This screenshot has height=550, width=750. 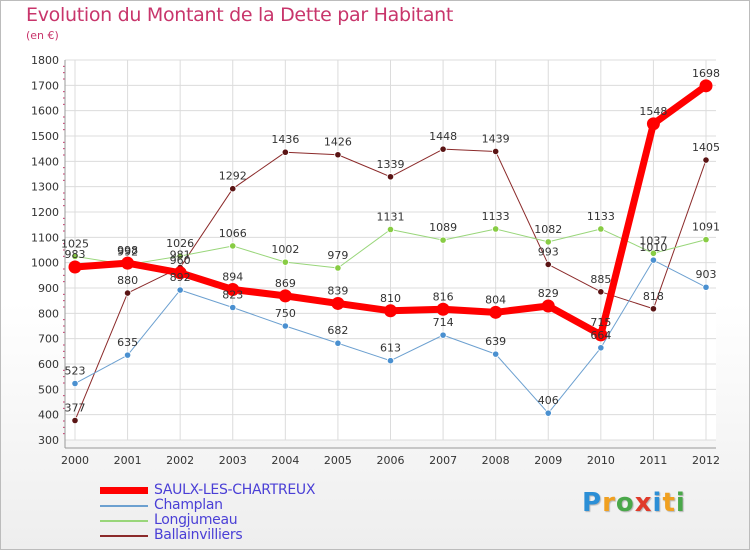 What do you see at coordinates (45, 136) in the screenshot?
I see `y-tick-label: 1500` at bounding box center [45, 136].